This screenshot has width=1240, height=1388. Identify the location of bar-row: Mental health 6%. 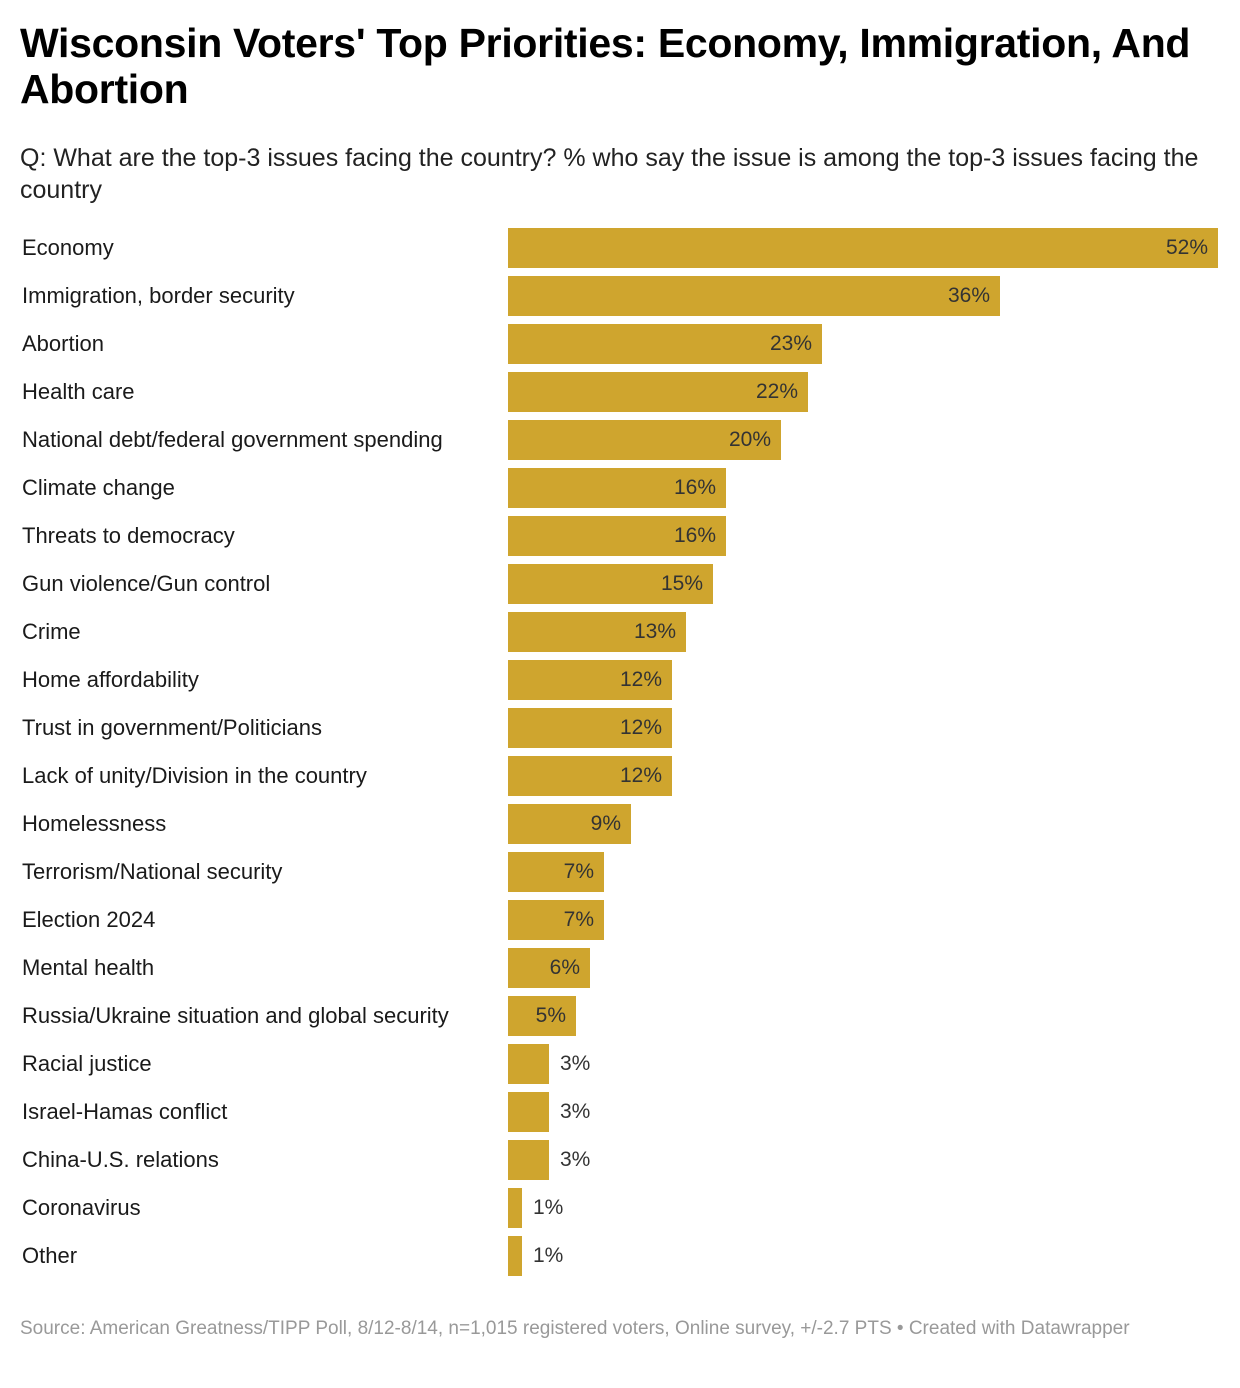
(620, 968).